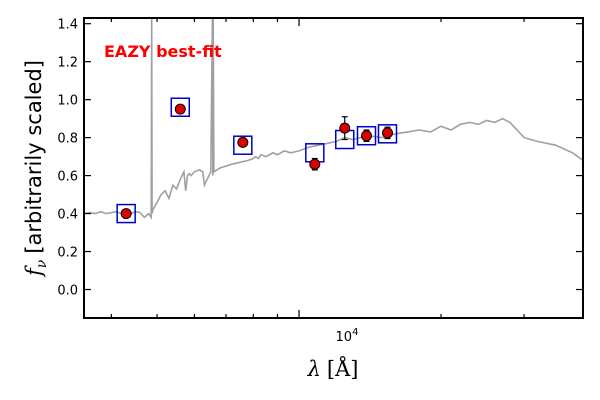 Image resolution: width=600 pixels, height=400 pixels. Describe the element at coordinates (67, 25) in the screenshot. I see `y-tick-label: 1.4` at that location.